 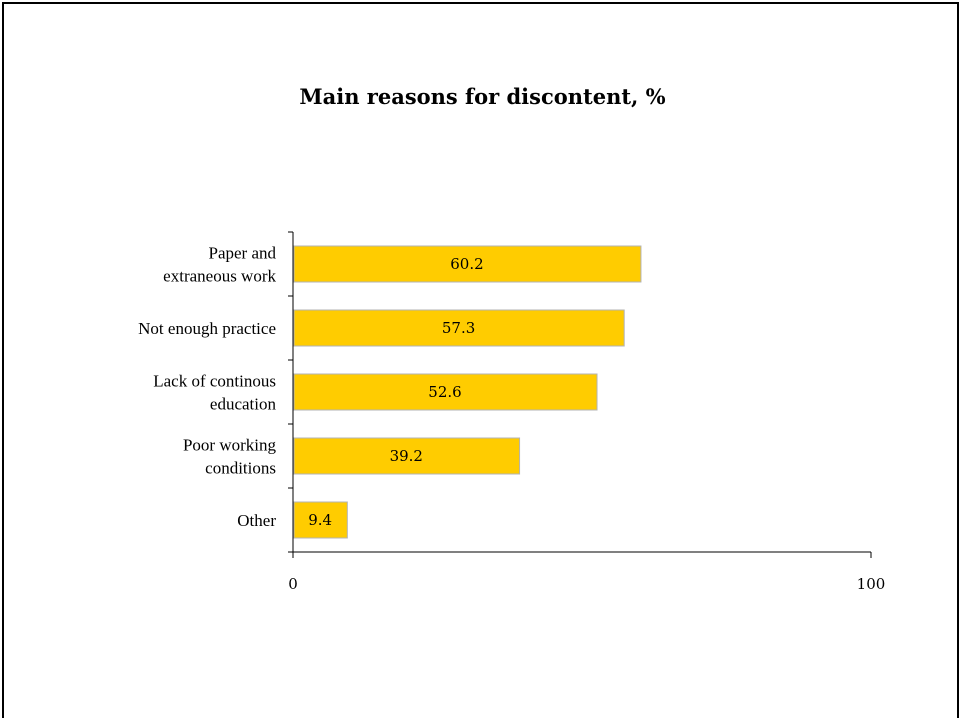 I want to click on category-label-3-line-1: conditions, so click(x=240, y=468).